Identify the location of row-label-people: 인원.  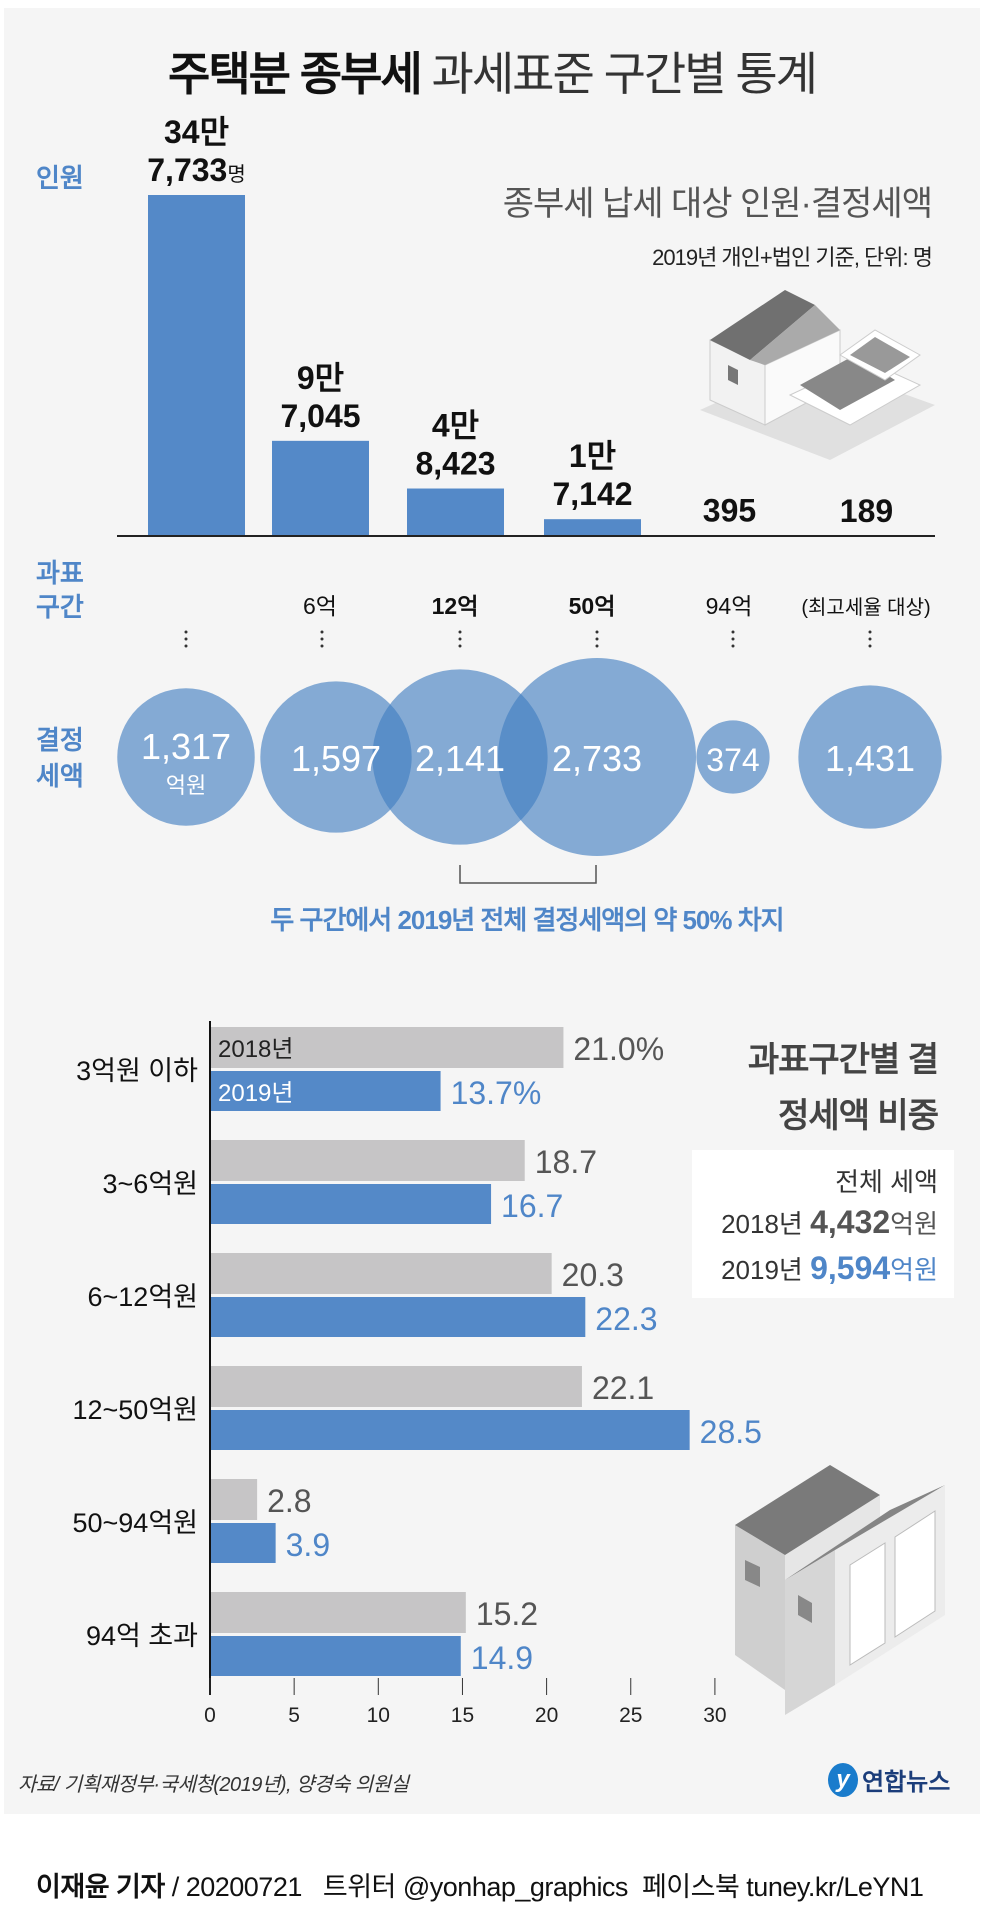
(60, 178).